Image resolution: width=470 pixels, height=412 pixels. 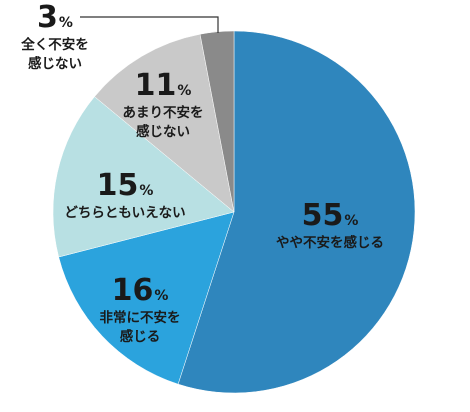 What do you see at coordinates (163, 112) in the screenshot?
I see `slice-category: あまり不安を` at bounding box center [163, 112].